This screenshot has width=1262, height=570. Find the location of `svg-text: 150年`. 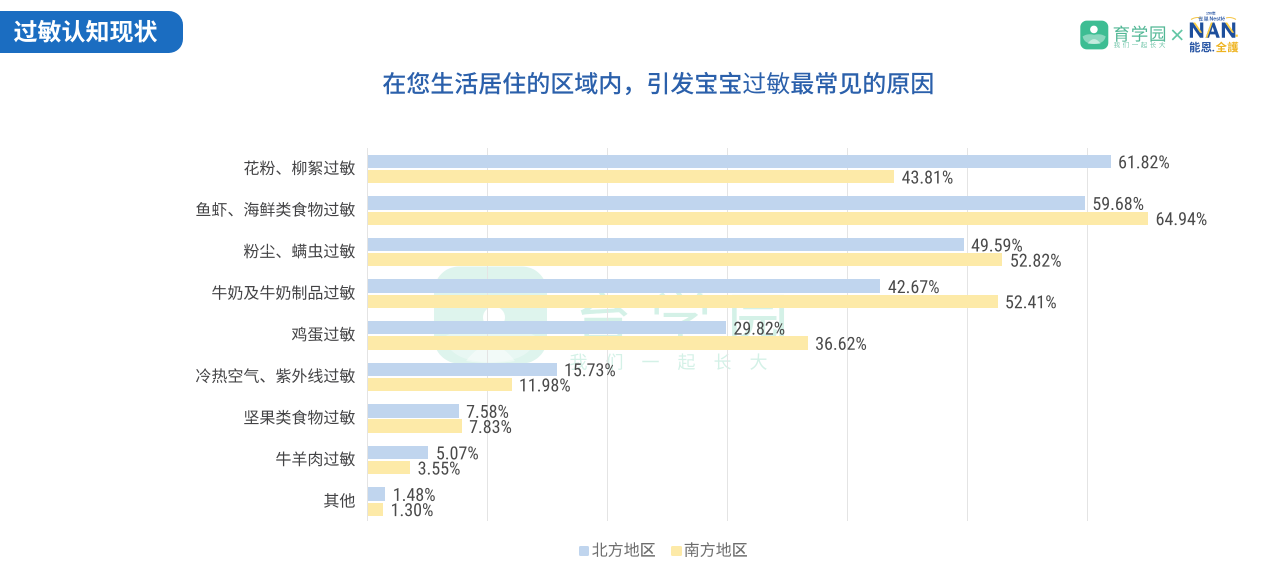

svg-text: 150年 is located at coordinates (1211, 13).